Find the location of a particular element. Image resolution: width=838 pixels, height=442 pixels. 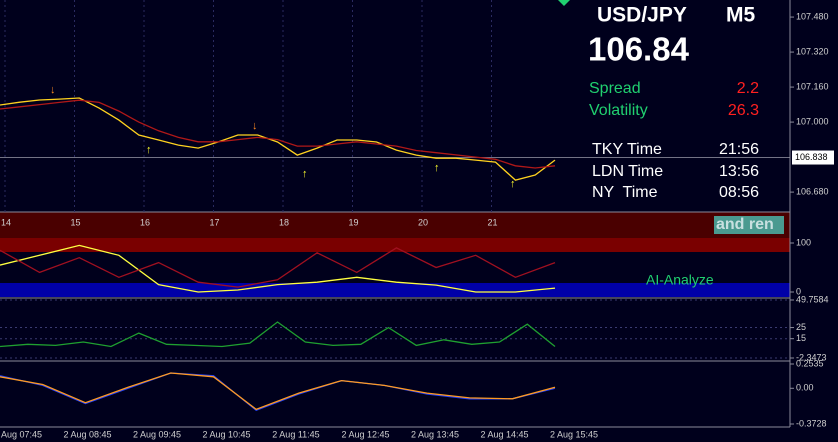

time-label: 2 Aug 14:45 is located at coordinates (504, 434).